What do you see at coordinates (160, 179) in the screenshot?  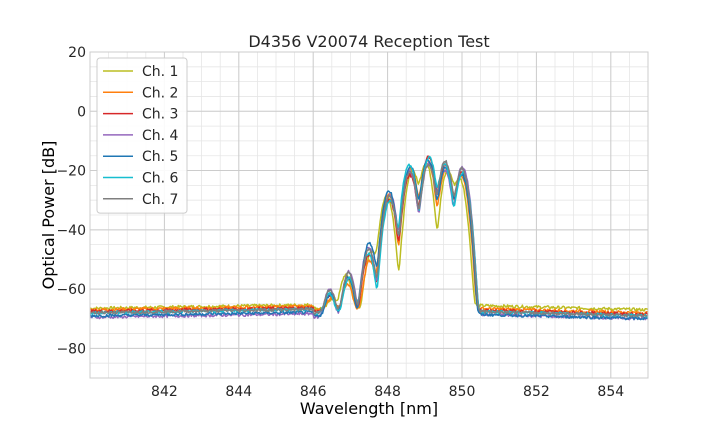 I see `legend-label-ch-6: Ch. 6` at bounding box center [160, 179].